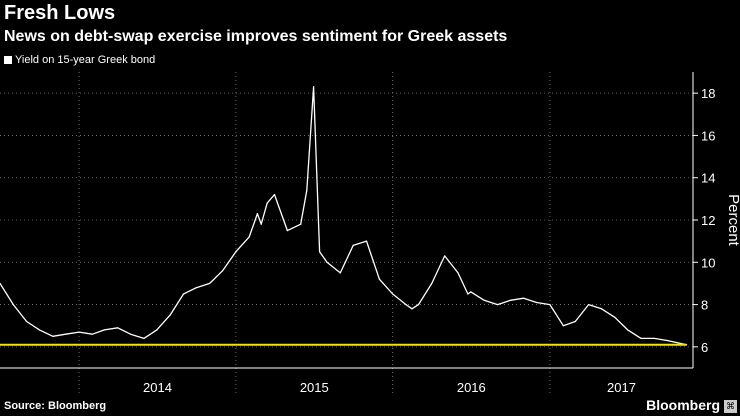 The image size is (740, 416). What do you see at coordinates (60, 13) in the screenshot?
I see `chart-title: Fresh Lows` at bounding box center [60, 13].